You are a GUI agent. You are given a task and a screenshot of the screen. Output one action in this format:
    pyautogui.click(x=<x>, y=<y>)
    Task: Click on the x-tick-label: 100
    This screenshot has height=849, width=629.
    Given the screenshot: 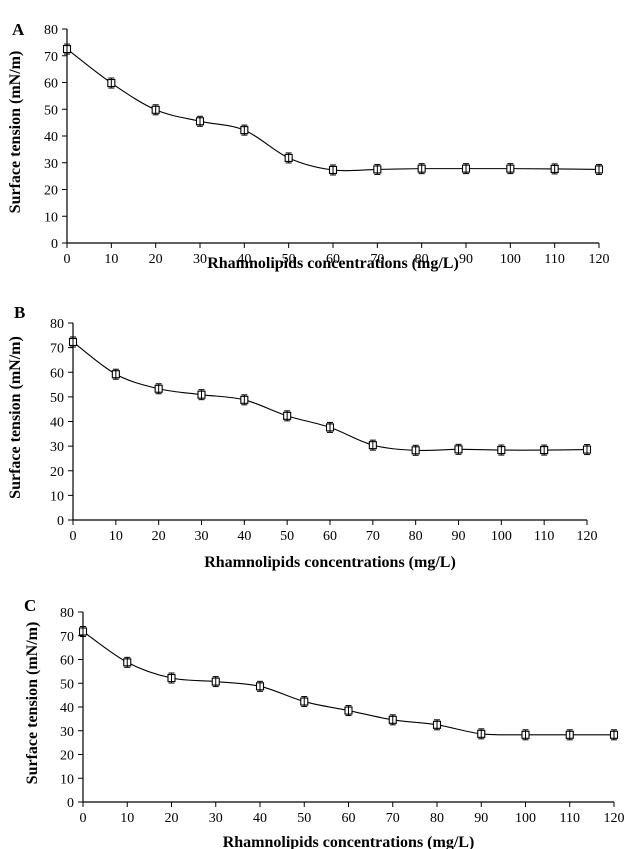 What is the action you would take?
    pyautogui.click(x=510, y=259)
    